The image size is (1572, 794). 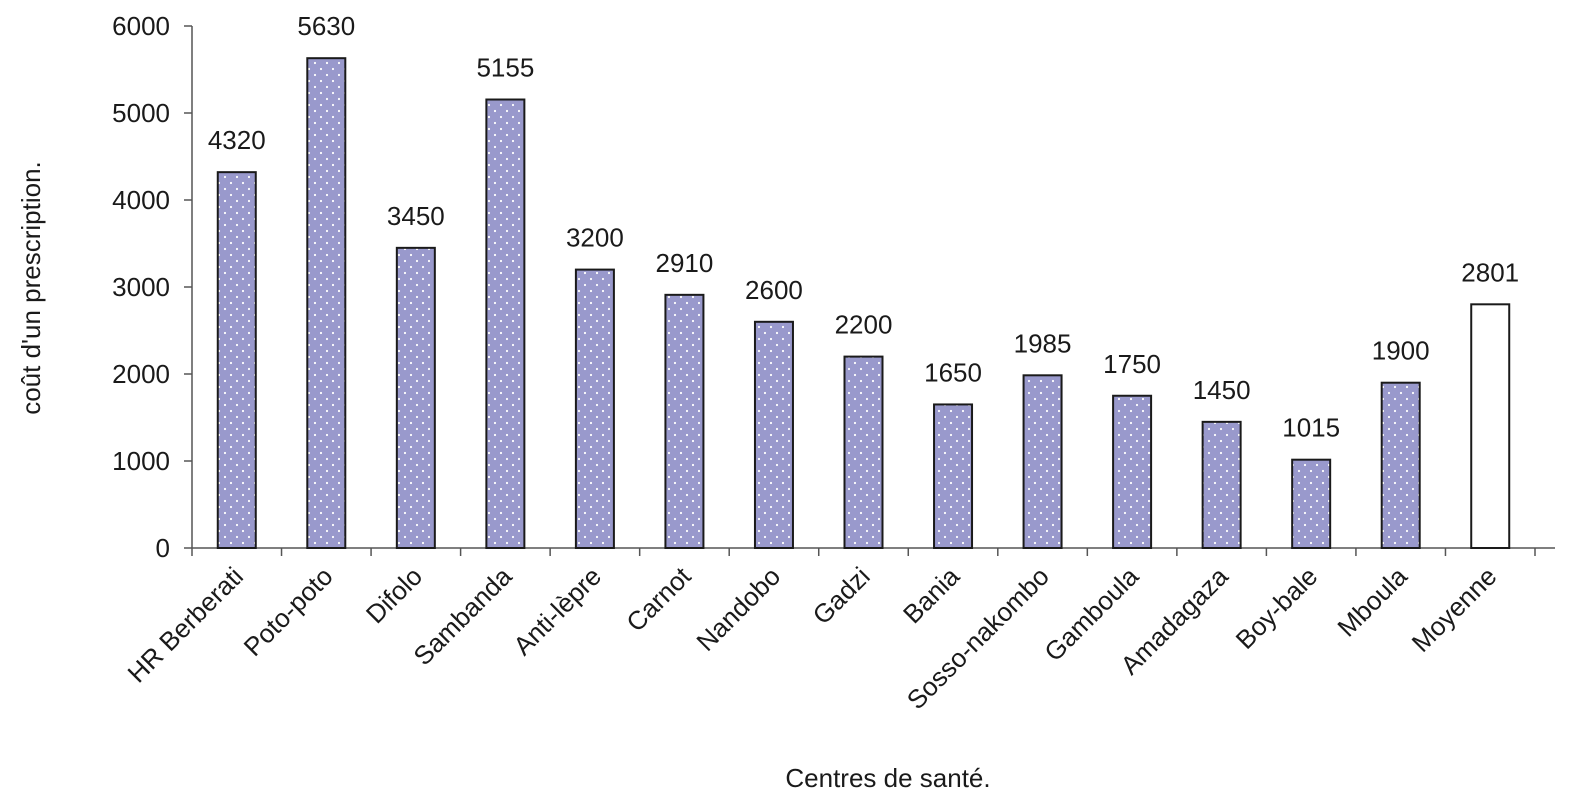 What do you see at coordinates (864, 325) in the screenshot?
I see `data-label: 2200` at bounding box center [864, 325].